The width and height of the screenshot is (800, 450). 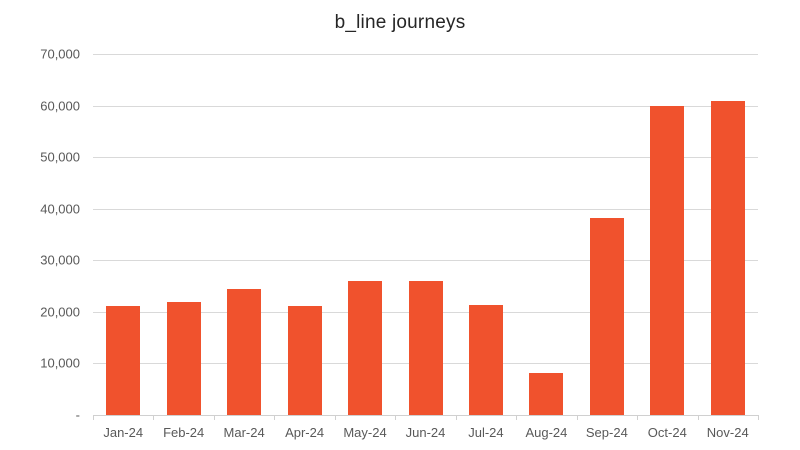 What do you see at coordinates (184, 432) in the screenshot?
I see `x-tick-label: Feb-24` at bounding box center [184, 432].